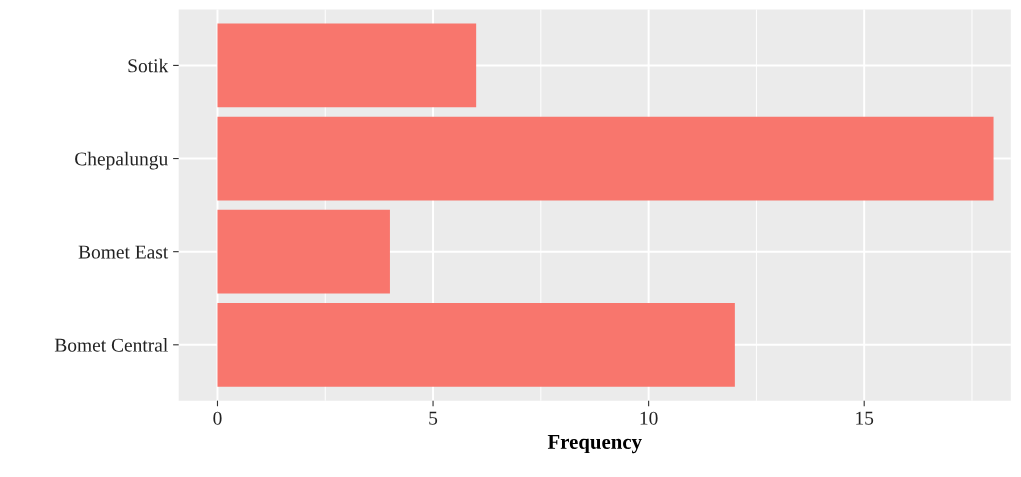 This screenshot has width=1021, height=477. I want to click on x-tick-label: 5, so click(433, 418).